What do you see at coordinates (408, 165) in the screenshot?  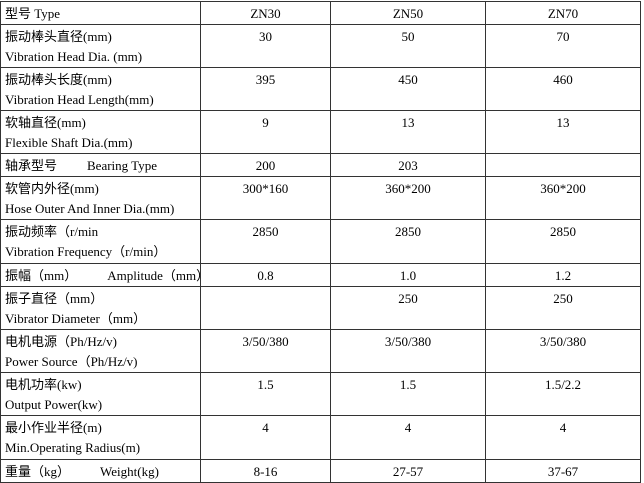 I see `value-cell: 203` at bounding box center [408, 165].